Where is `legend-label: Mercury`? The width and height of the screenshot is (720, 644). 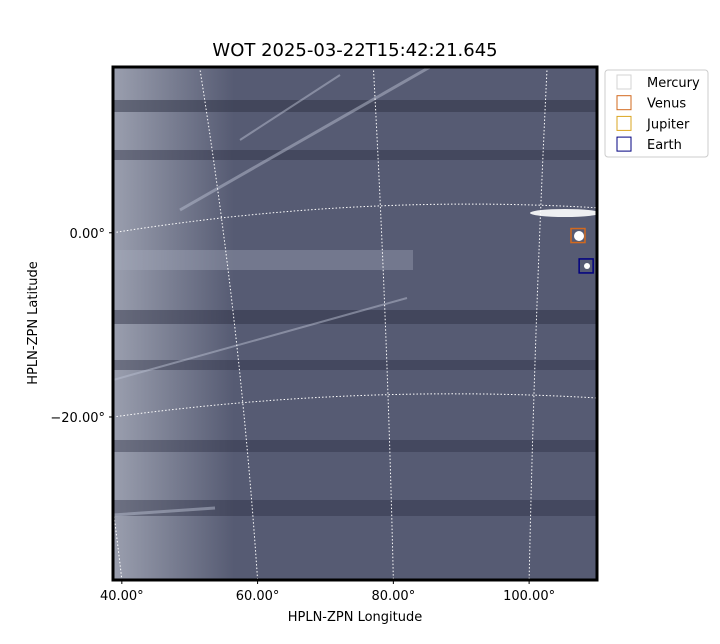 legend-label: Mercury is located at coordinates (673, 83).